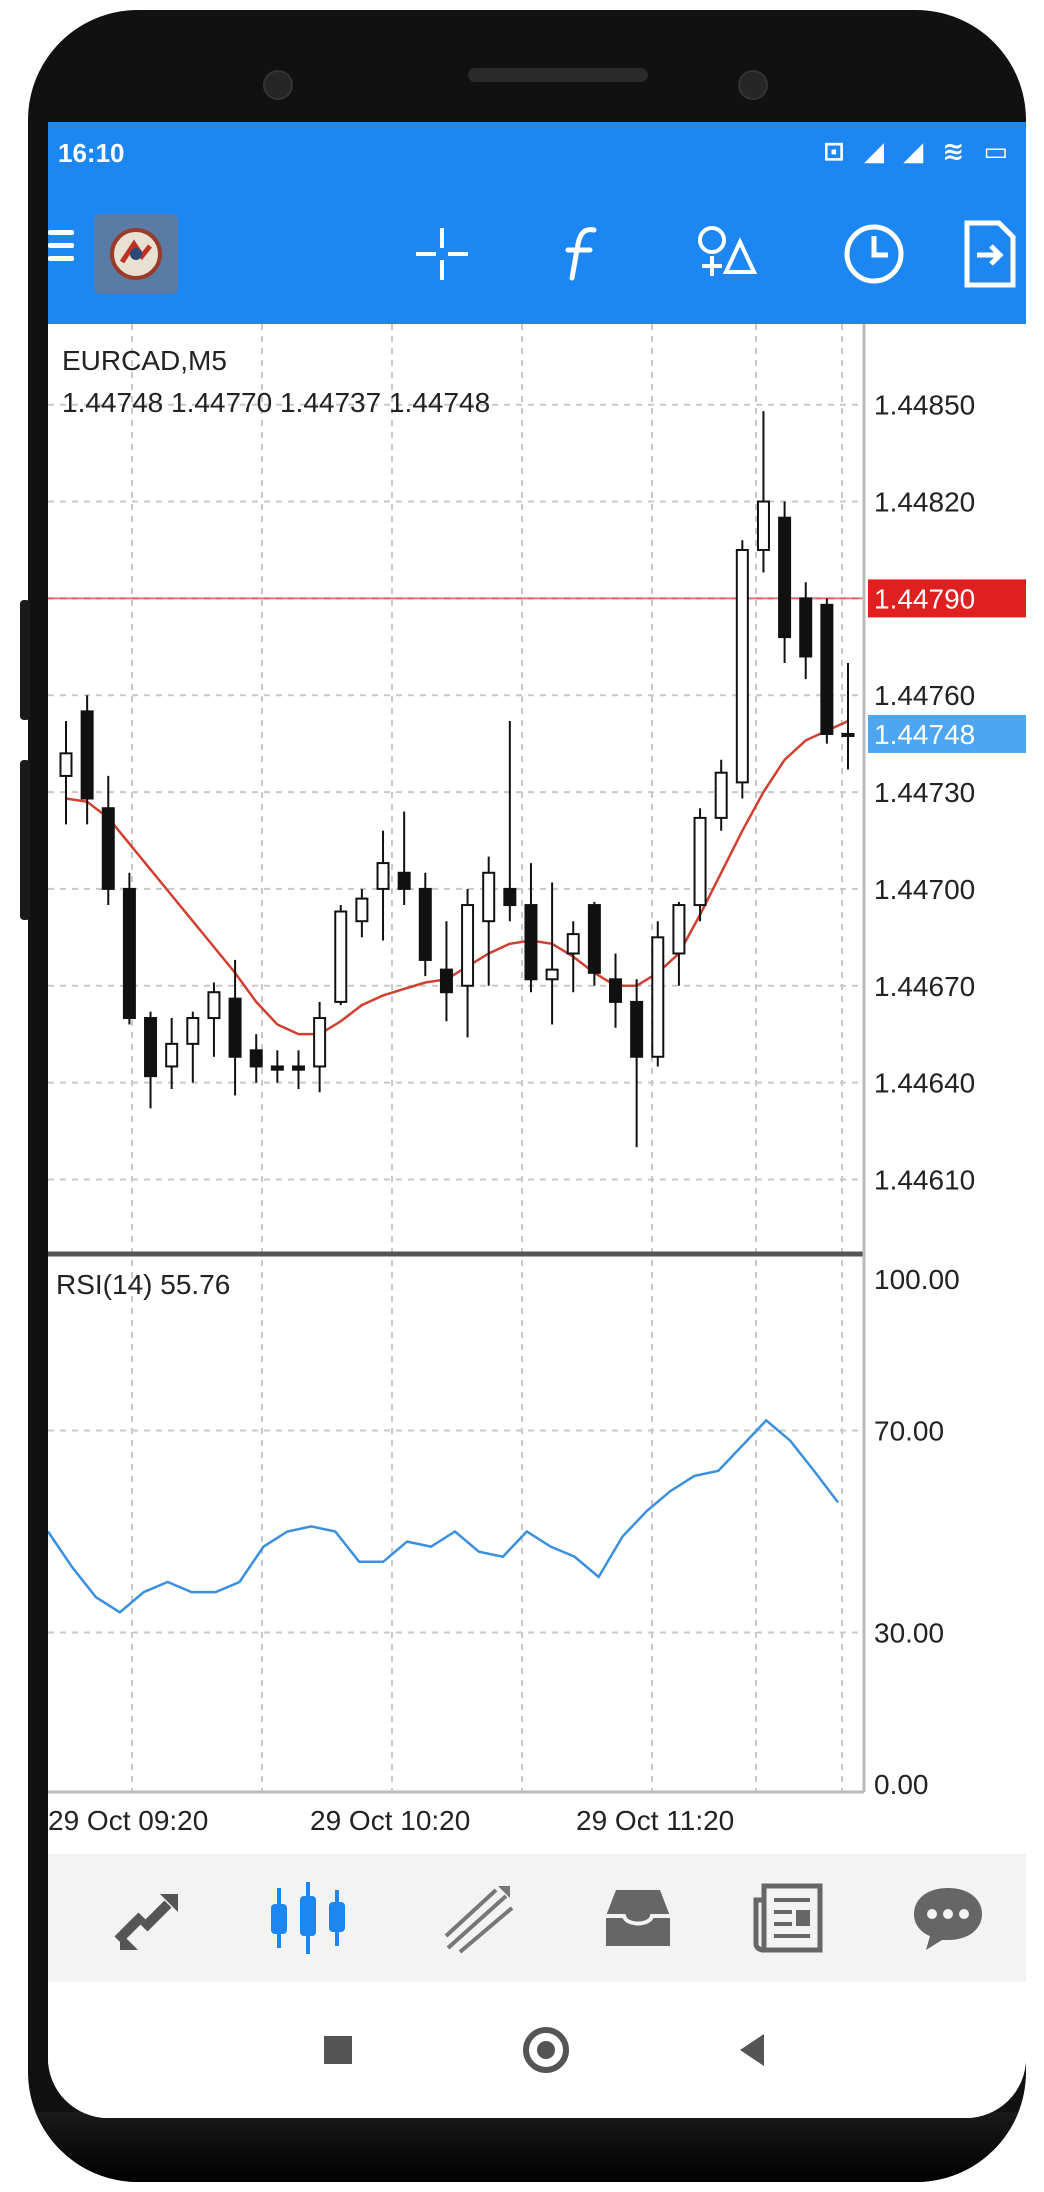  What do you see at coordinates (25, 660) in the screenshot?
I see `volume-button` at bounding box center [25, 660].